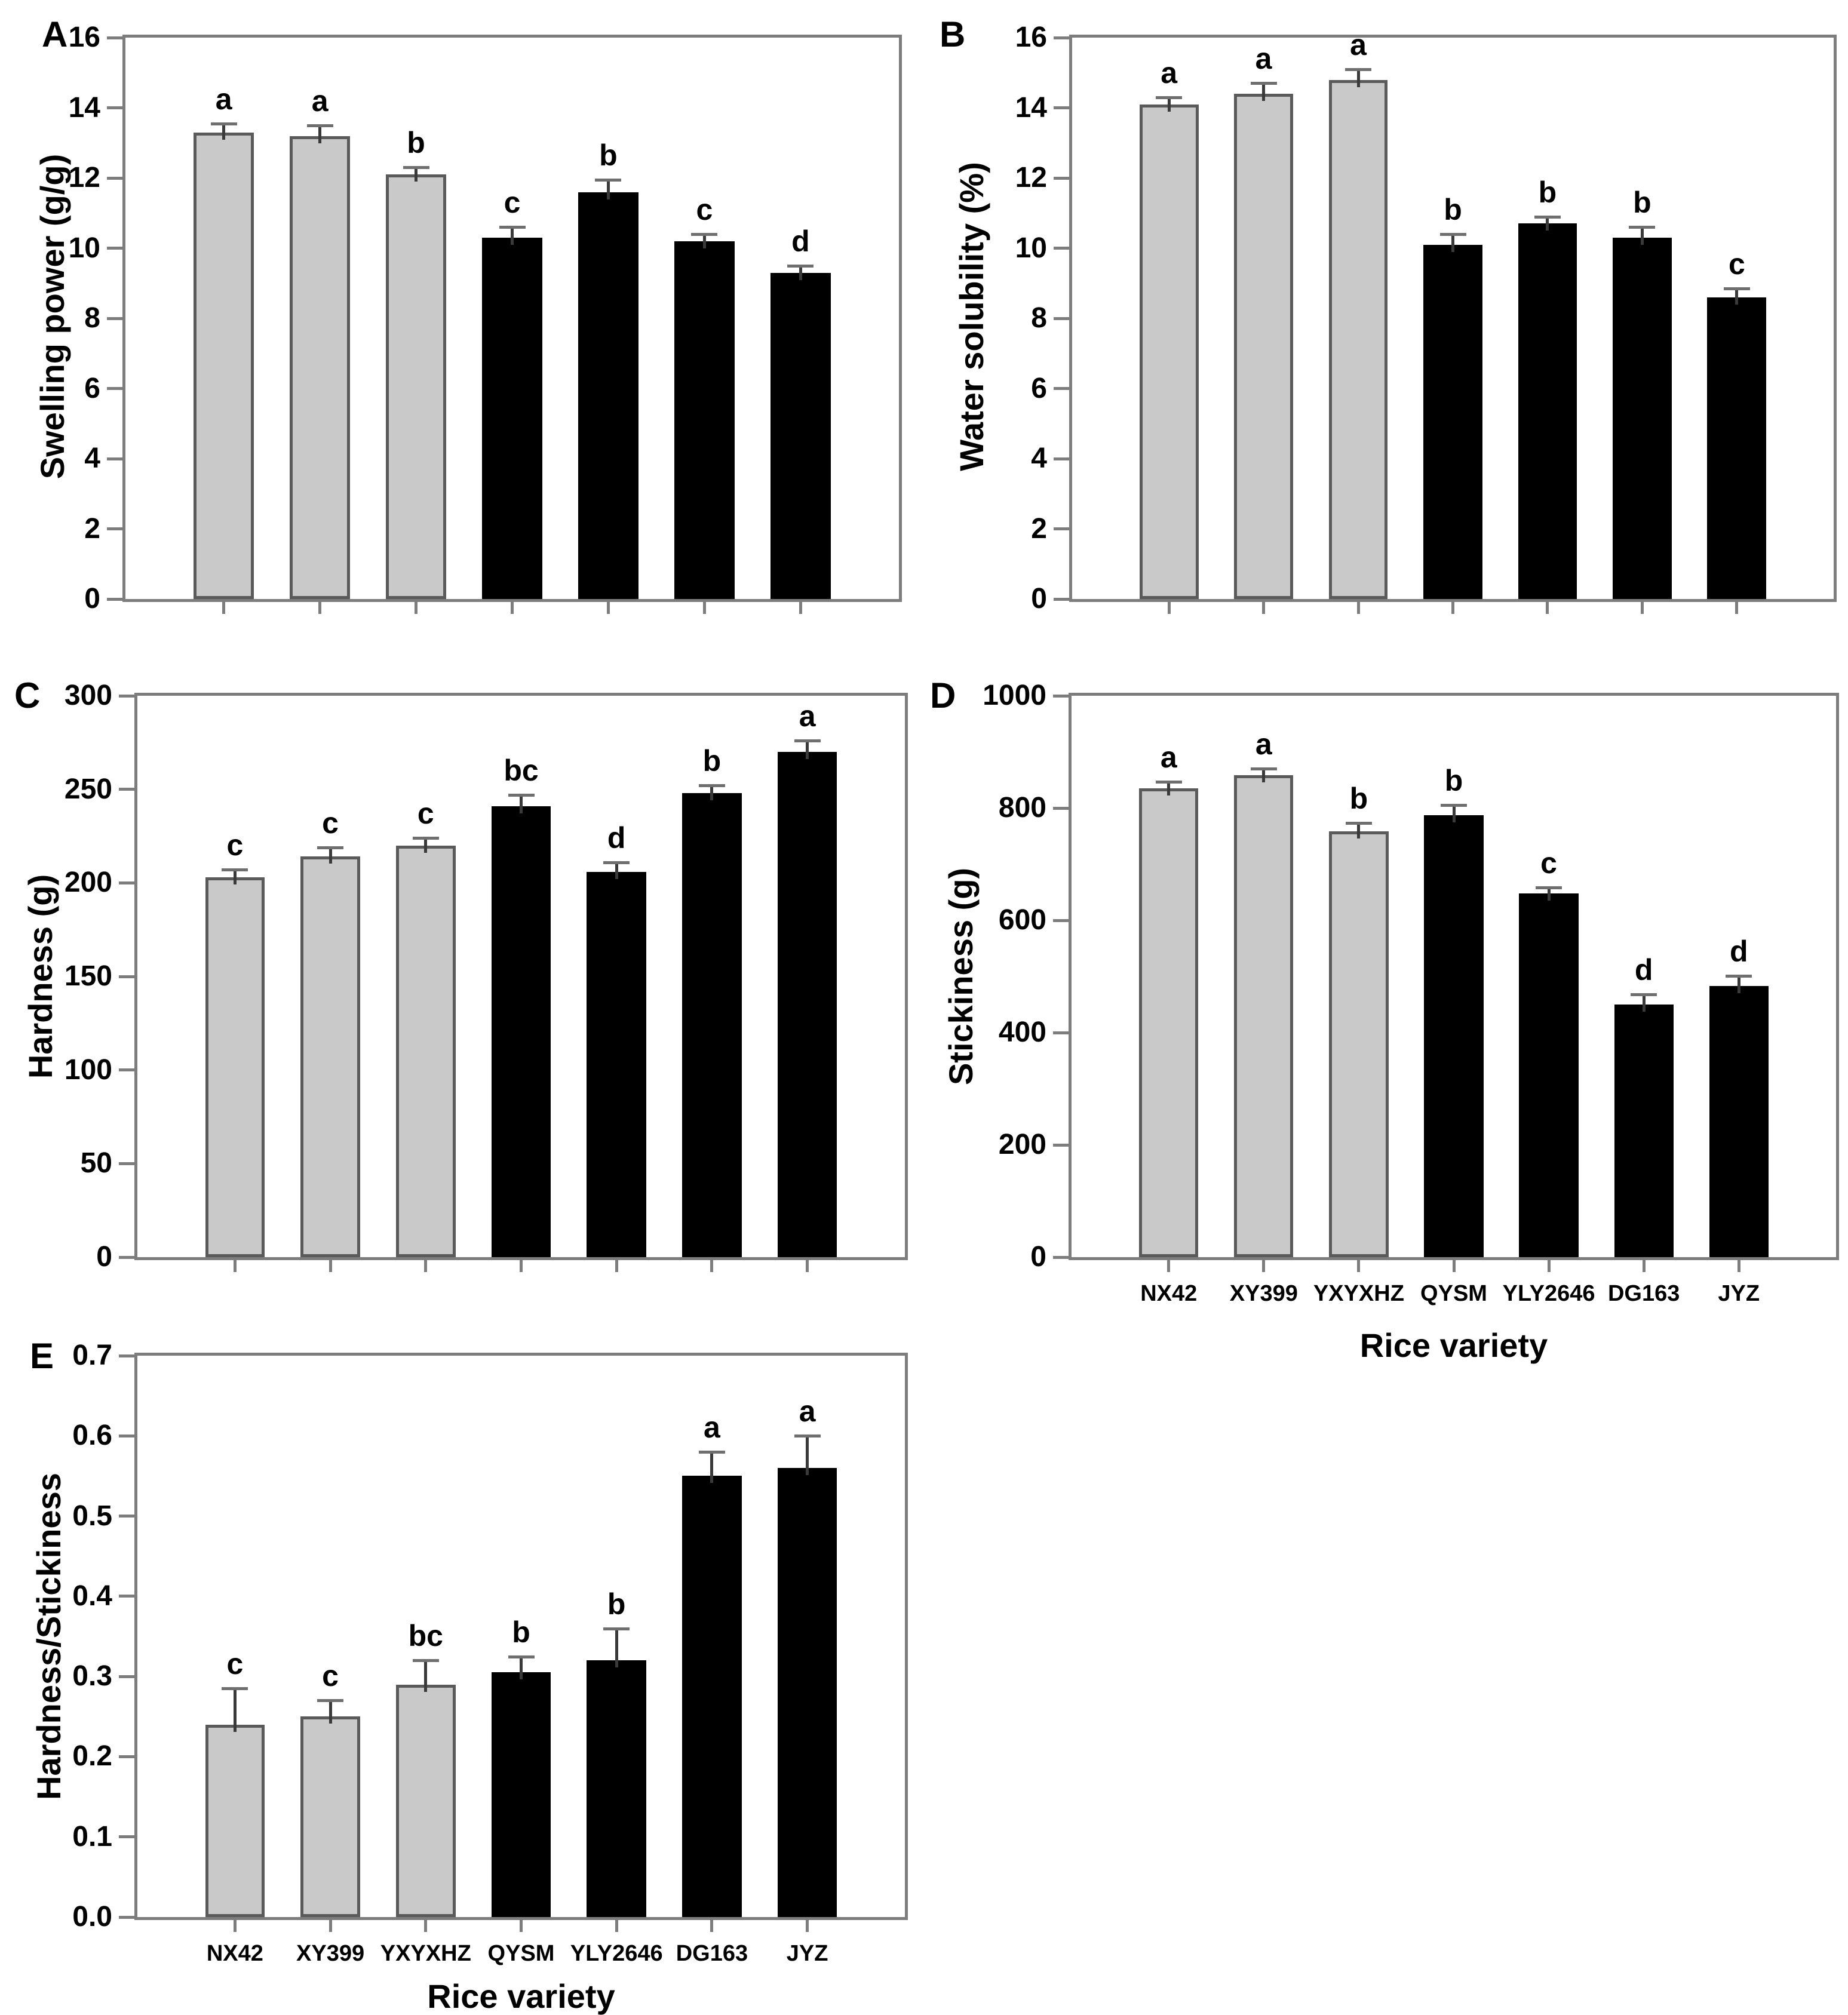 The width and height of the screenshot is (1848, 2015). Describe the element at coordinates (320, 101) in the screenshot. I see `significance-letter-XY399: a` at that location.